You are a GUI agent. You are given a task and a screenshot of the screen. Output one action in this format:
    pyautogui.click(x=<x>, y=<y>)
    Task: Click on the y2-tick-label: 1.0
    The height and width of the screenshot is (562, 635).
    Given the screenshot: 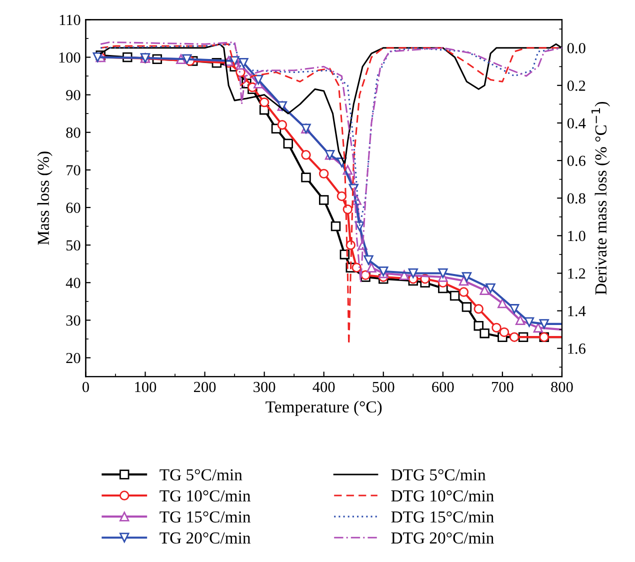 What is the action you would take?
    pyautogui.click(x=577, y=236)
    